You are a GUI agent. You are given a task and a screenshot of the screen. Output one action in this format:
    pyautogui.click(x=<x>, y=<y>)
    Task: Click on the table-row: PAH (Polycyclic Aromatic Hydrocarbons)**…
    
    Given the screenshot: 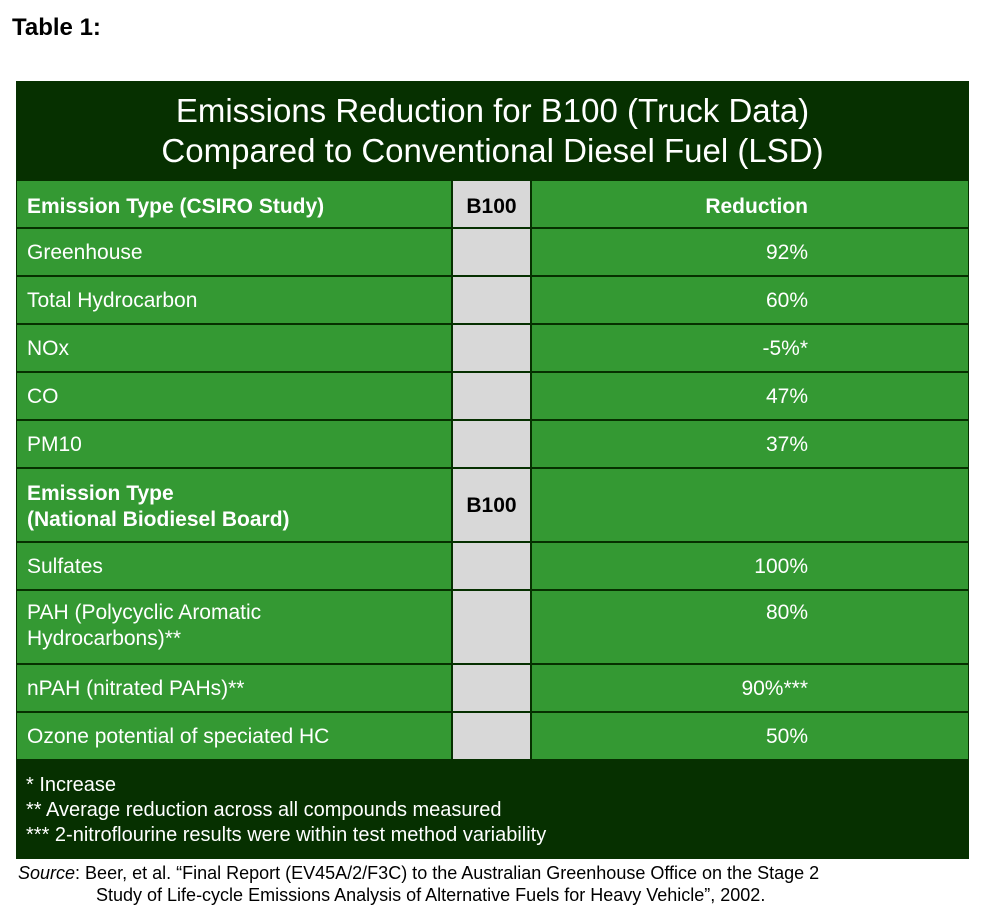 What is the action you would take?
    pyautogui.click(x=492, y=627)
    